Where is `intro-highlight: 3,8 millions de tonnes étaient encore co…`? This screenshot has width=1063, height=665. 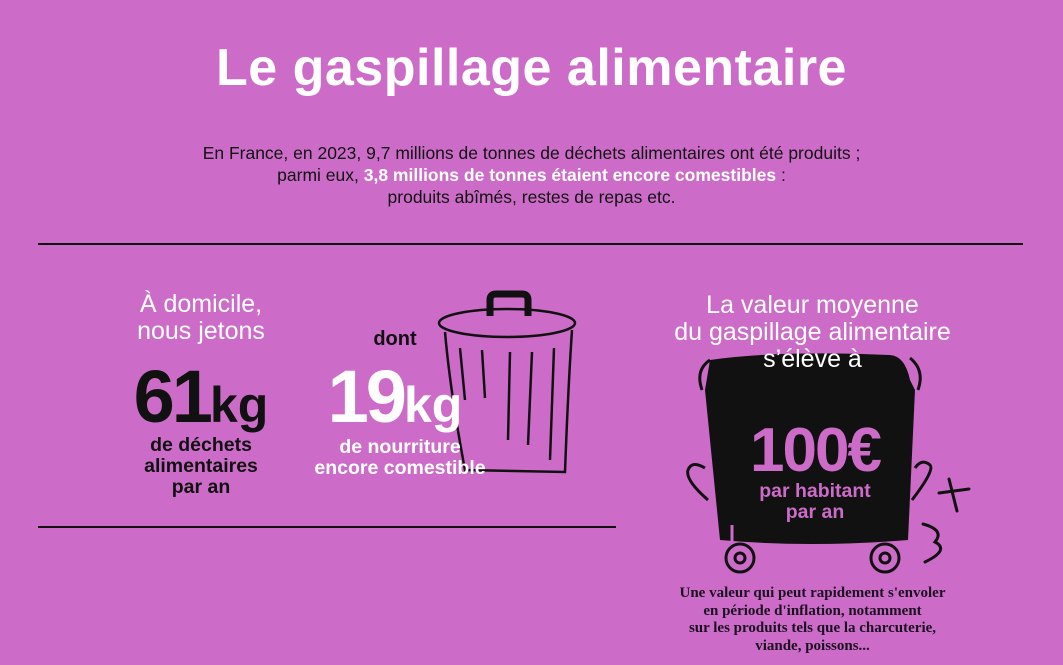 intro-highlight: 3,8 millions de tonnes étaient encore co… is located at coordinates (570, 175).